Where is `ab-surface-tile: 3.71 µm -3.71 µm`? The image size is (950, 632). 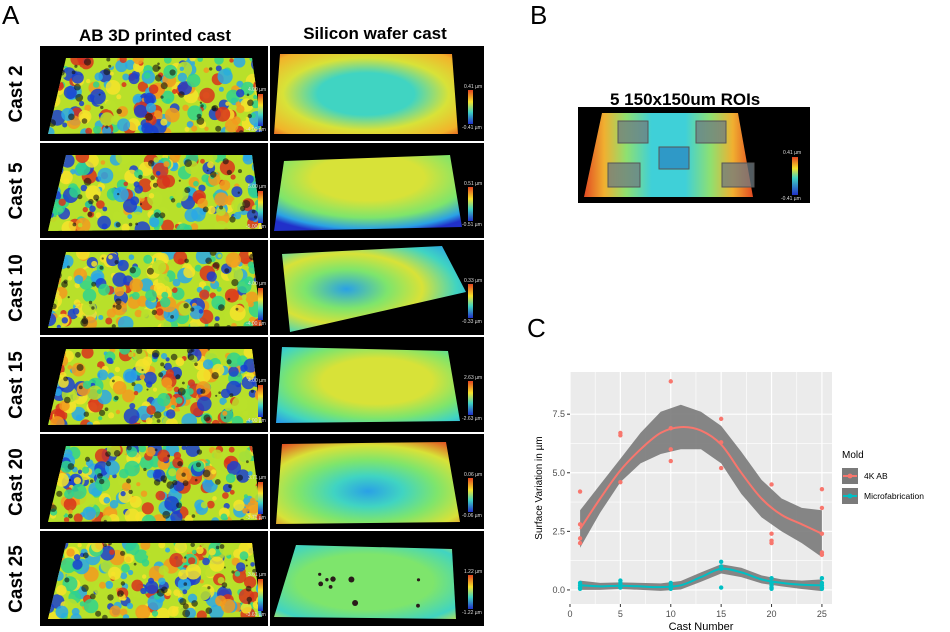 ab-surface-tile: 3.71 µm -3.71 µm is located at coordinates (154, 481).